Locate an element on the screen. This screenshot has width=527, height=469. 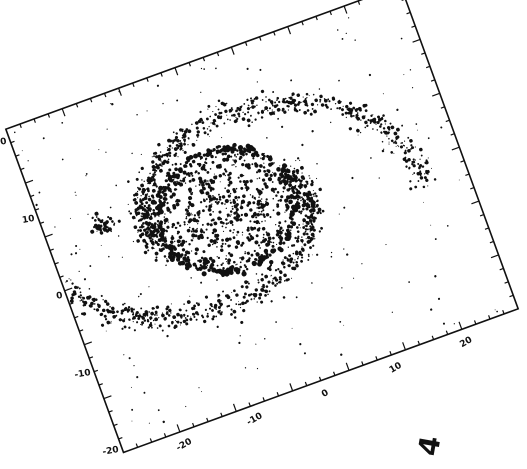
major-tick is located at coordinates (460, 326).